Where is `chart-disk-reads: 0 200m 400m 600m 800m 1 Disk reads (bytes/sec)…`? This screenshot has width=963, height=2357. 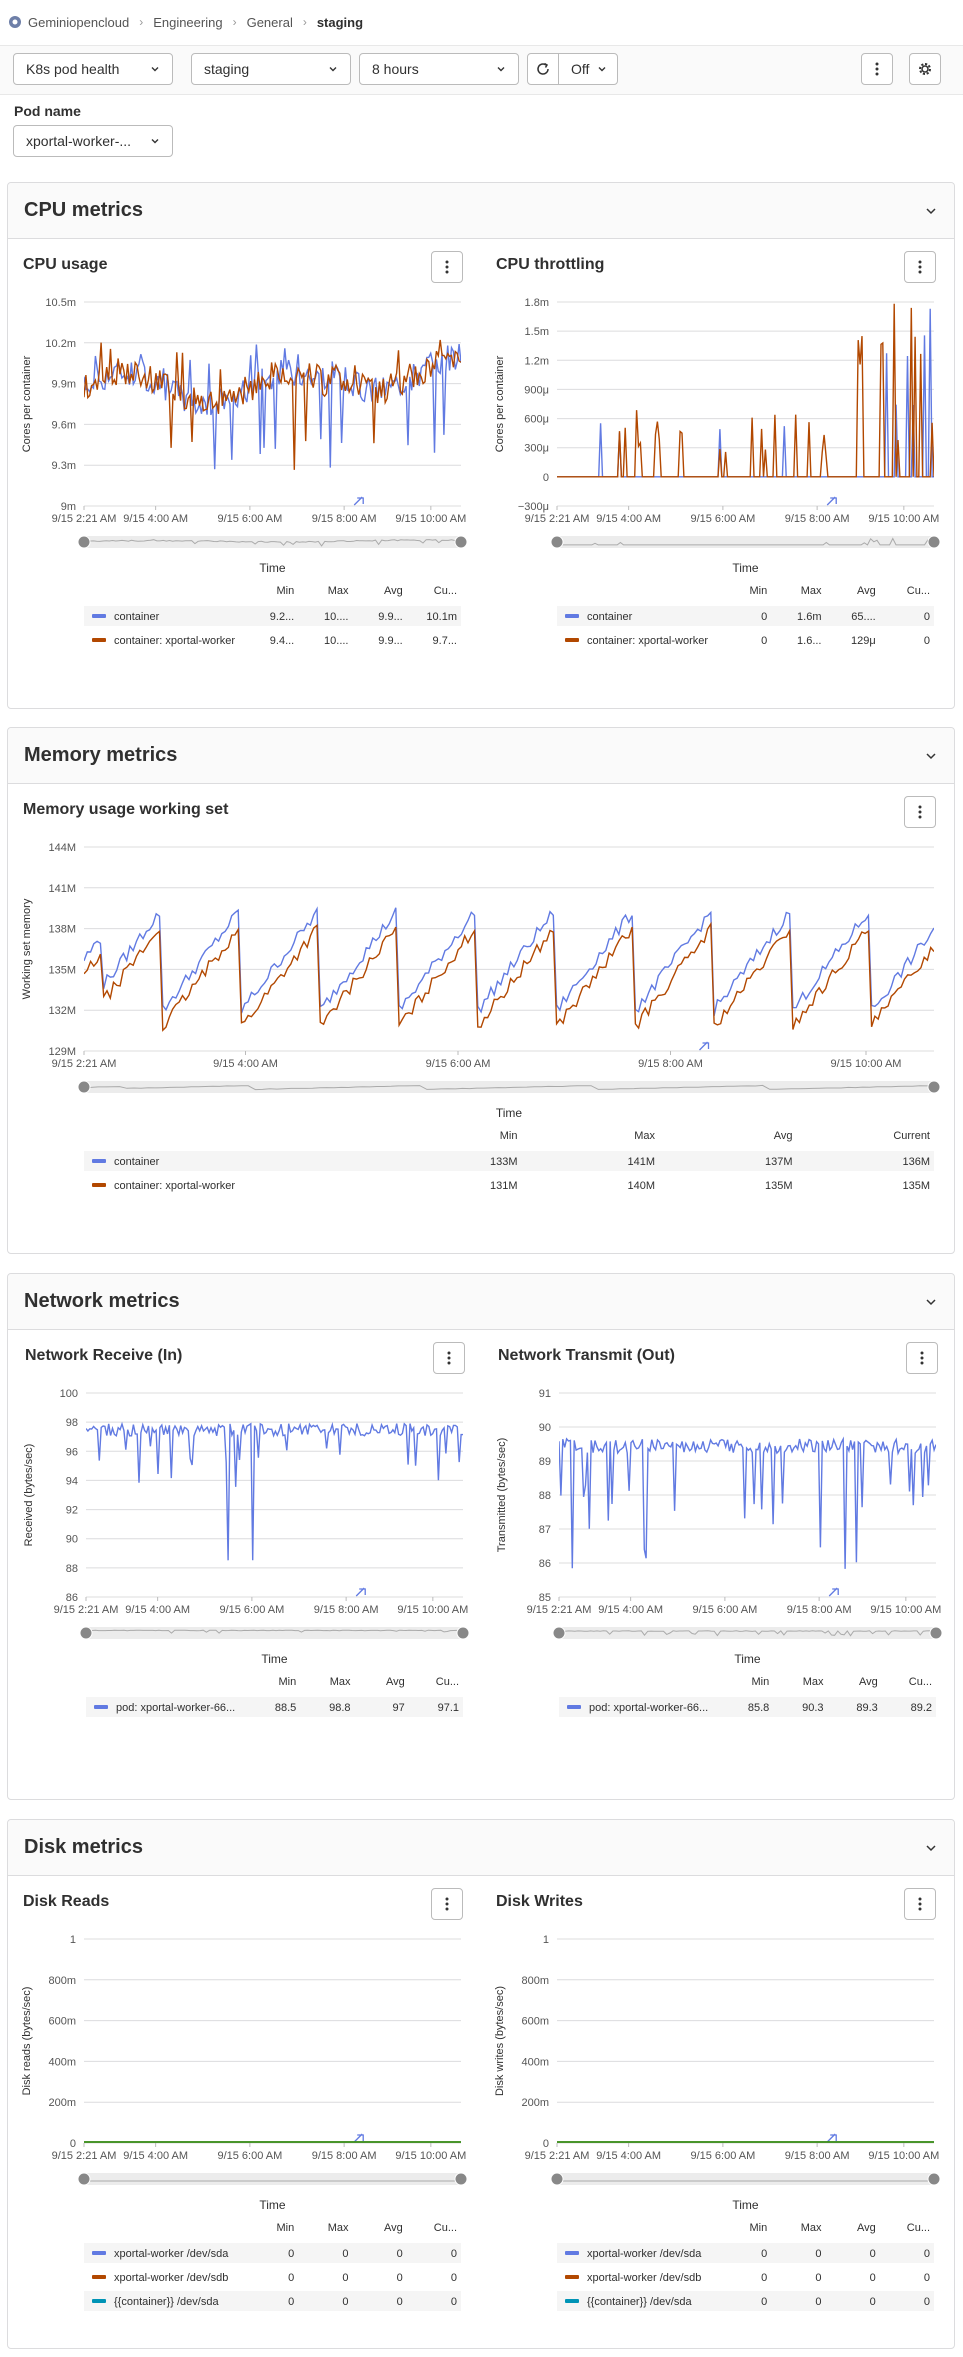 chart-disk-reads: 0 200m 400m 600m 800m 1 Disk reads (bytes/sec)… is located at coordinates (243, 2122).